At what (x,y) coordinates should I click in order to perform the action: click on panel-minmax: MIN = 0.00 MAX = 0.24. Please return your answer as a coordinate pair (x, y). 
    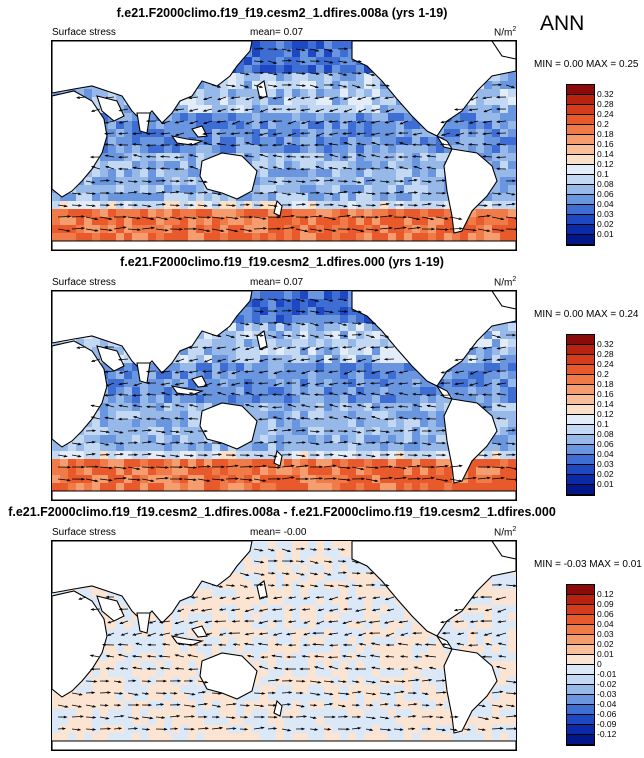
    Looking at the image, I should click on (586, 314).